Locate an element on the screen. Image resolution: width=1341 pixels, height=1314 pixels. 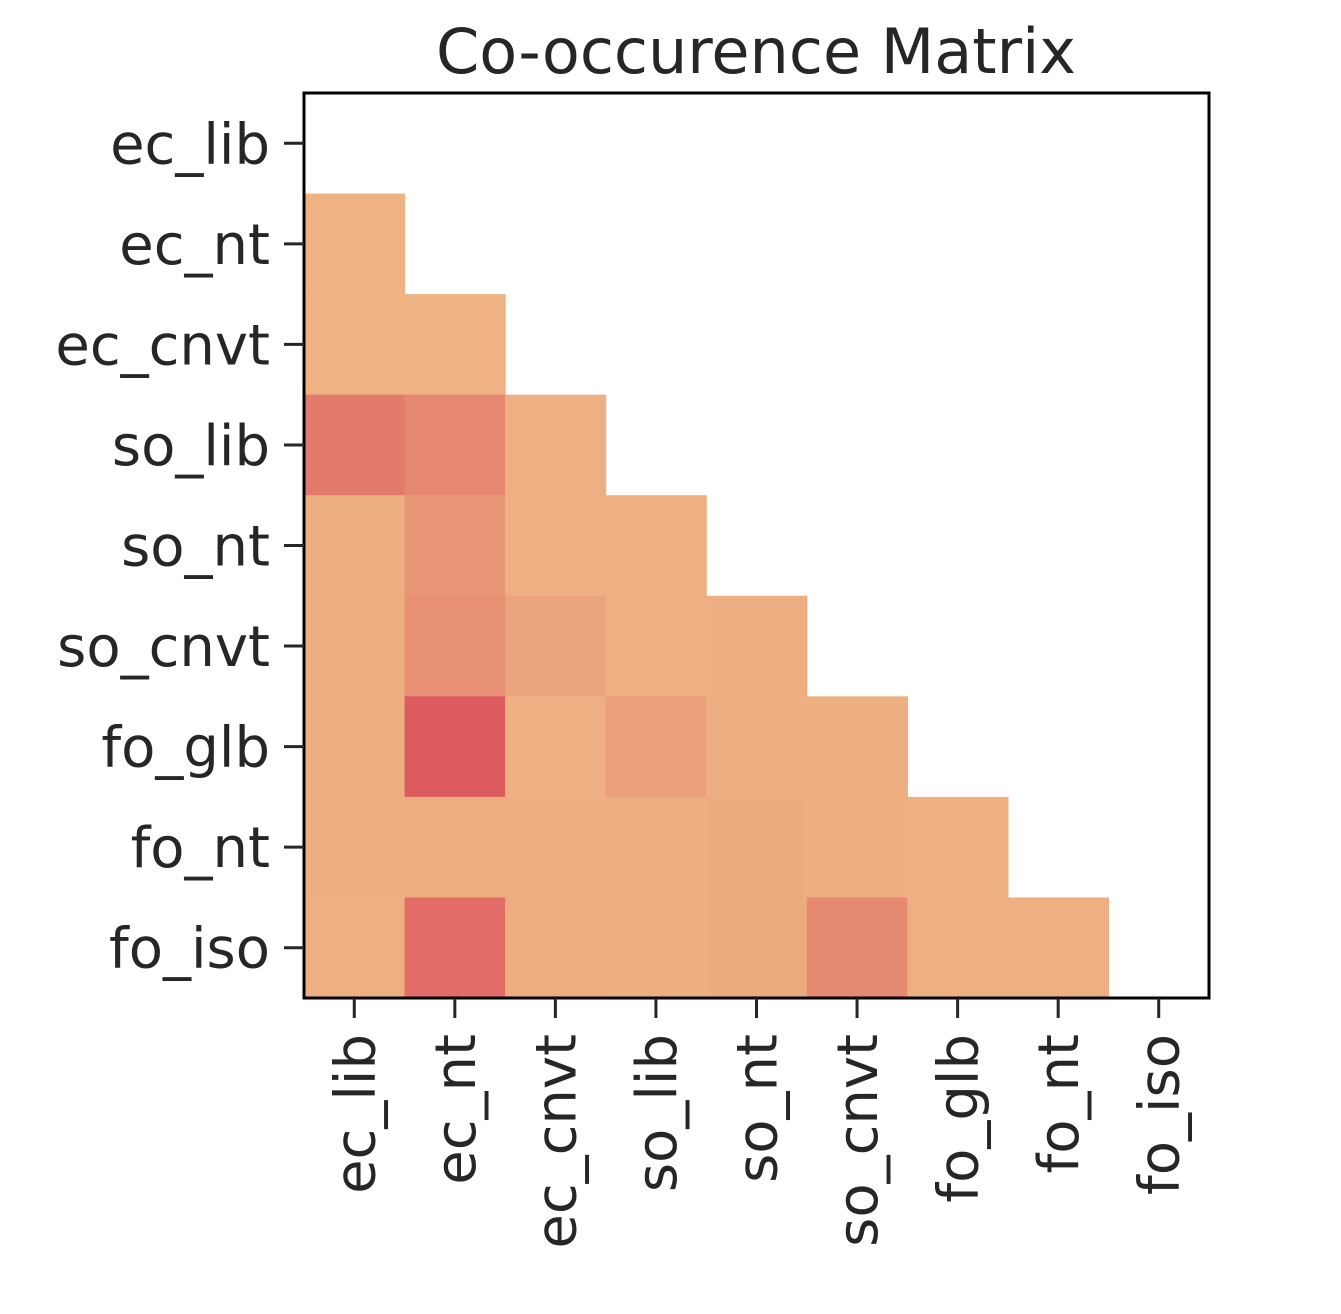
heatmap-cell-fo_glb-ec_lib is located at coordinates (355, 747).